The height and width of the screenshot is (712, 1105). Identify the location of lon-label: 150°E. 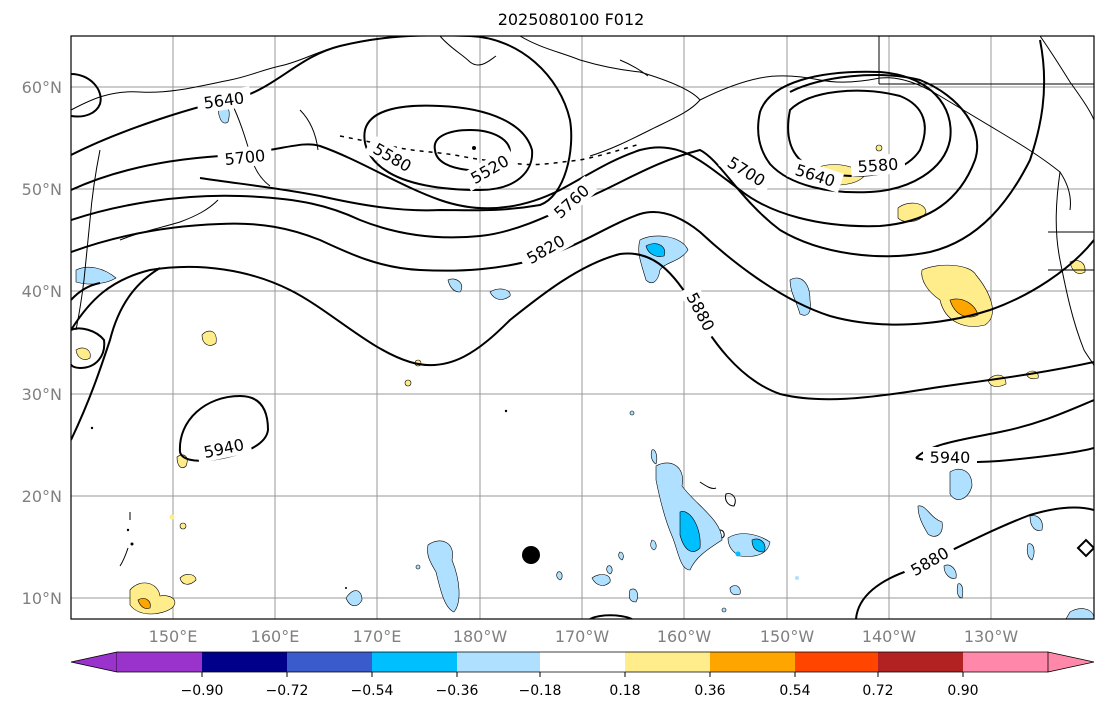
(173, 636).